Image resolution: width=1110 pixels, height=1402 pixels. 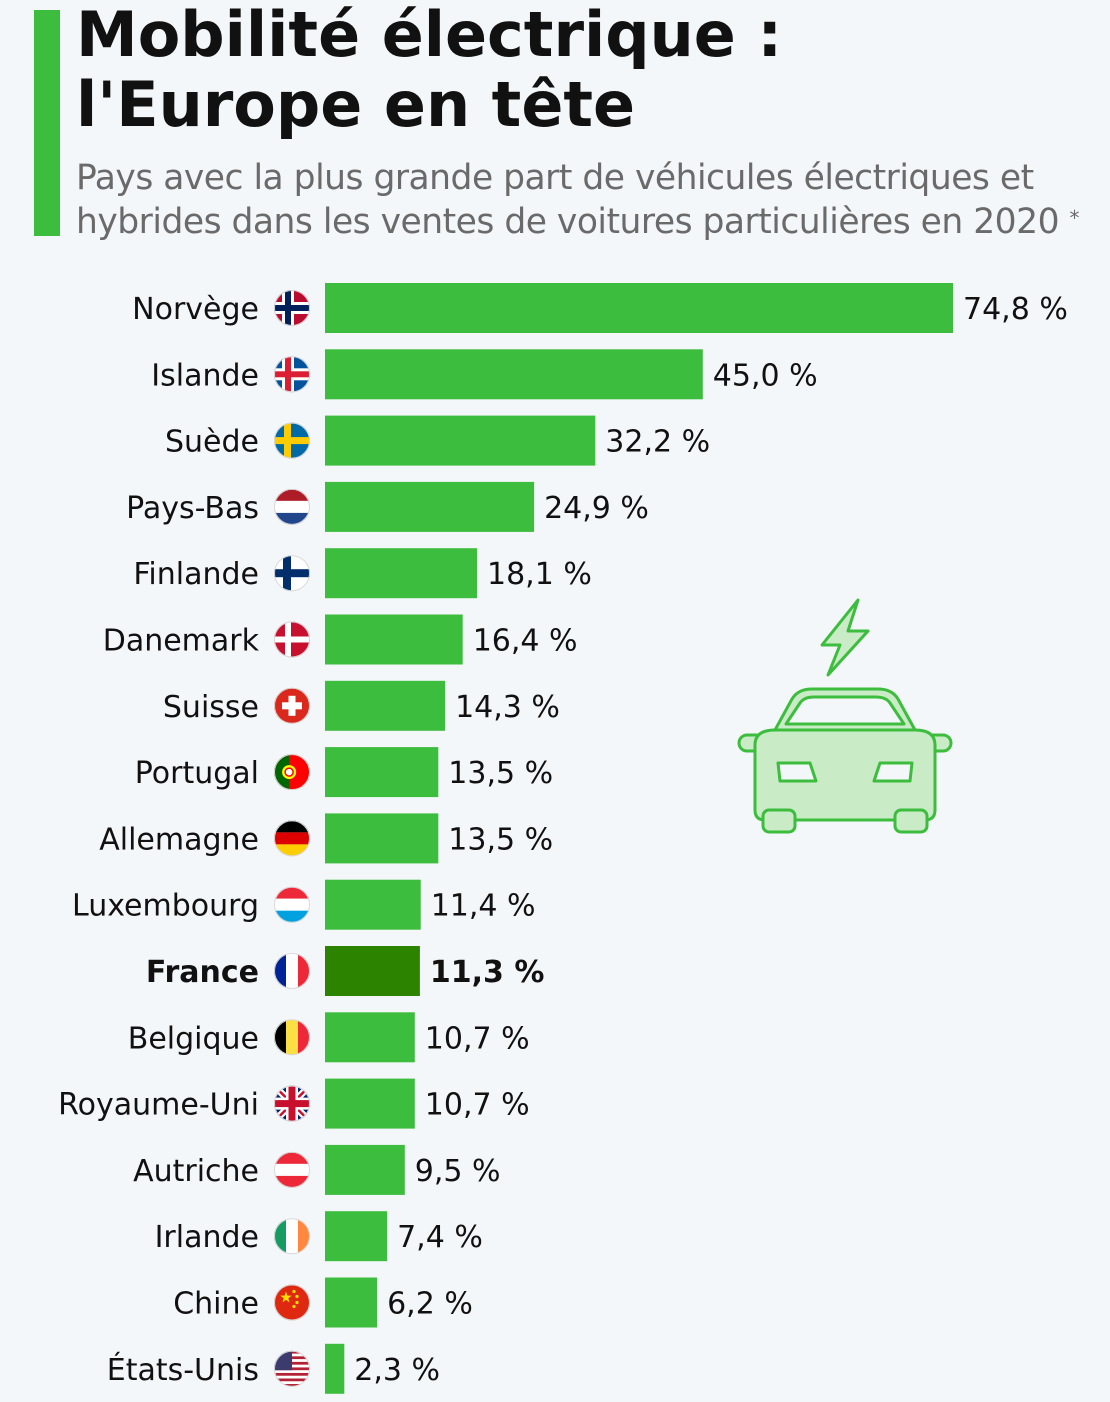 What do you see at coordinates (292, 705) in the screenshot?
I see `switzerland-flag-icon` at bounding box center [292, 705].